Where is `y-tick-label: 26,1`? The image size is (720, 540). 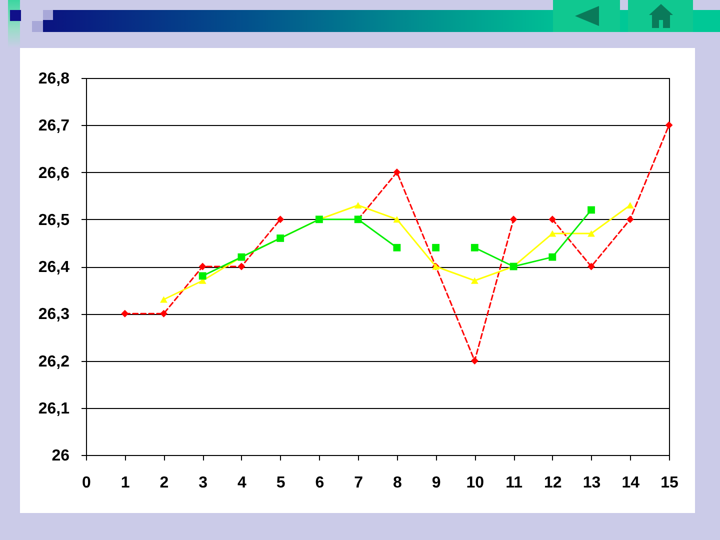
y-tick-label: 26,1 is located at coordinates (54, 409).